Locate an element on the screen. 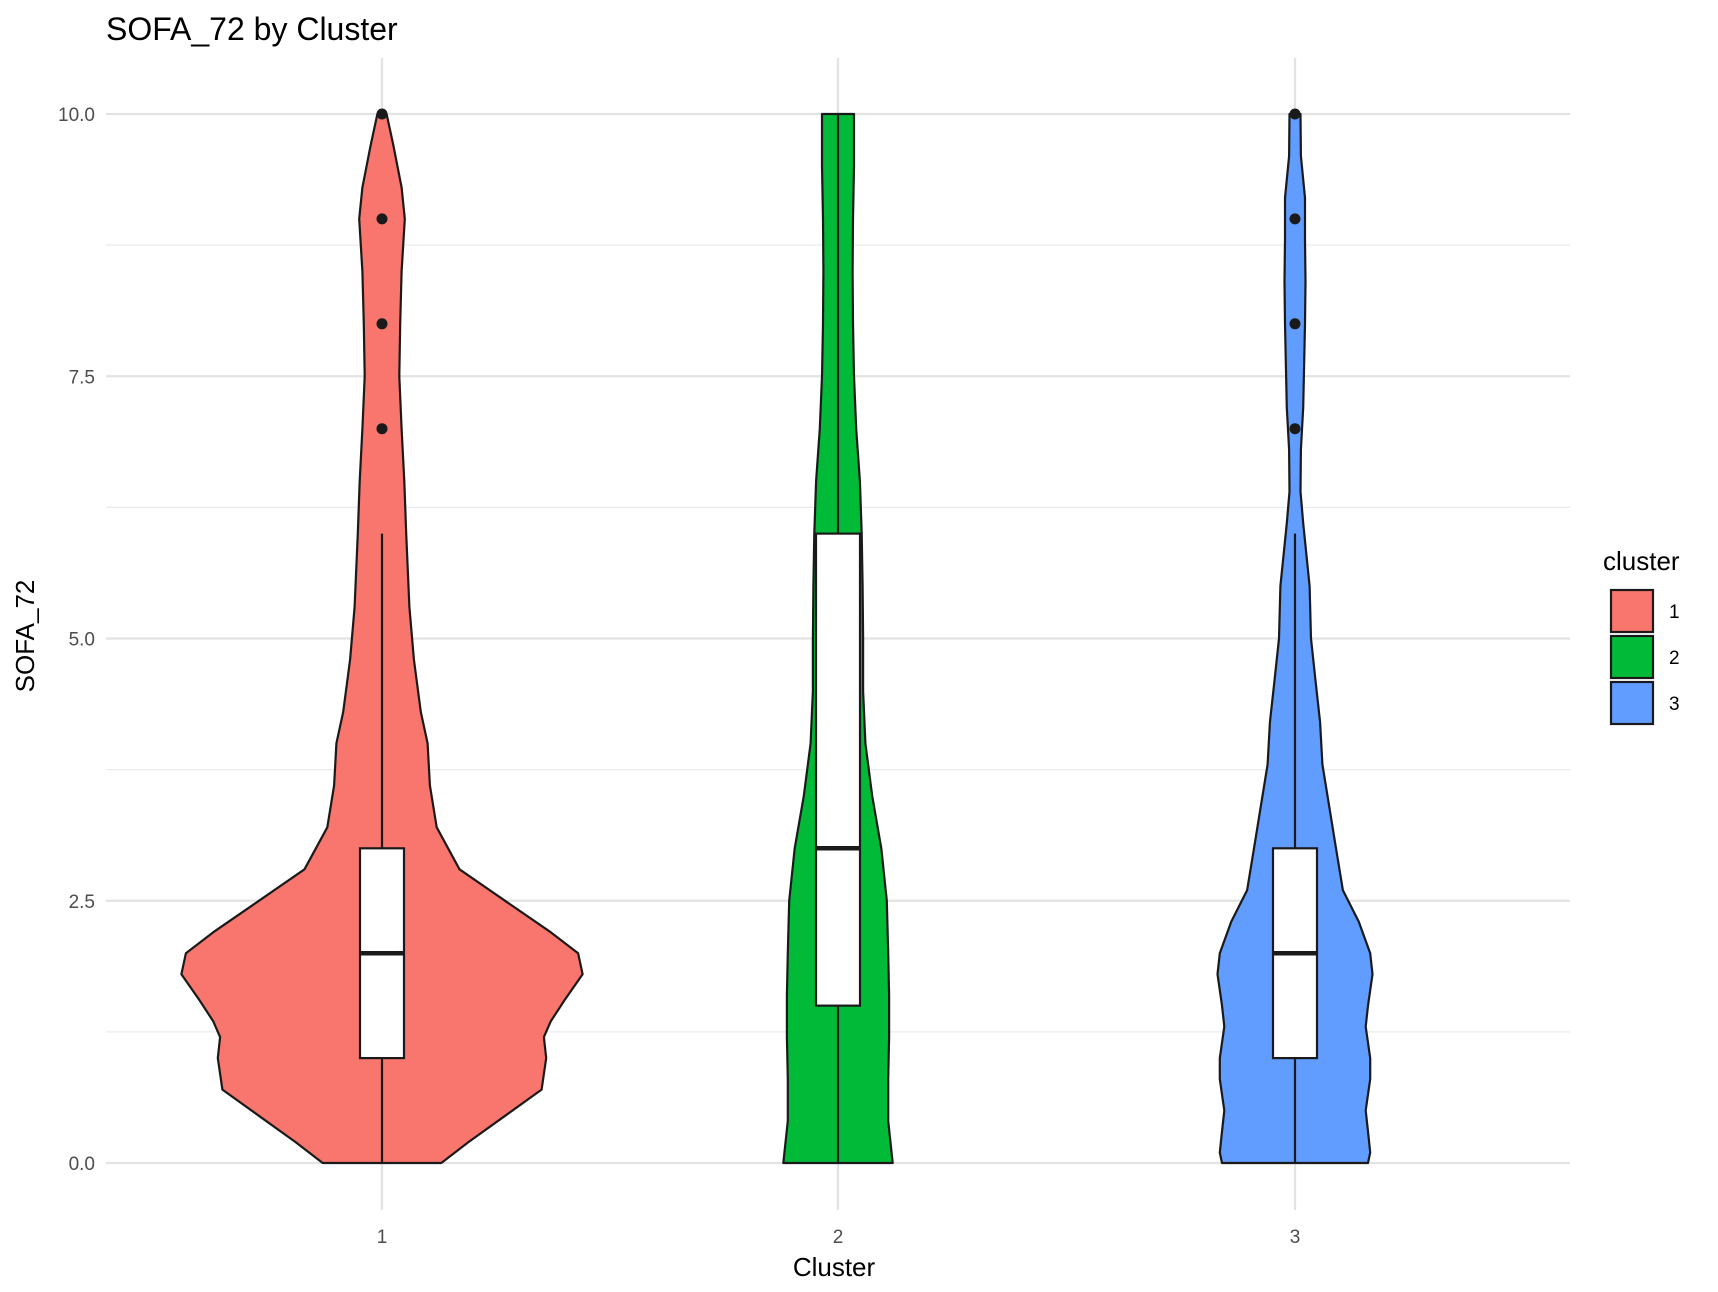 Image resolution: width=1718 pixels, height=1292 pixels. legend-label-cluster-2: 2 is located at coordinates (1674, 658).